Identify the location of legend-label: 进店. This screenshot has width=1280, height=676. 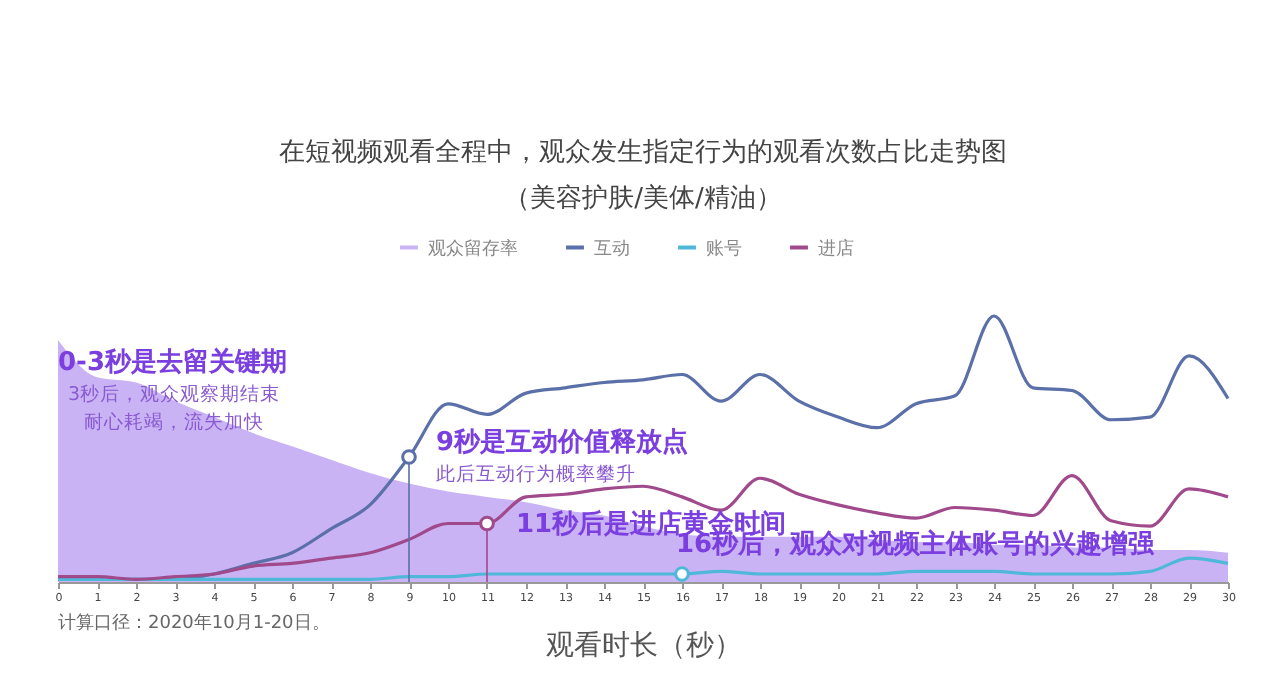
(836, 248).